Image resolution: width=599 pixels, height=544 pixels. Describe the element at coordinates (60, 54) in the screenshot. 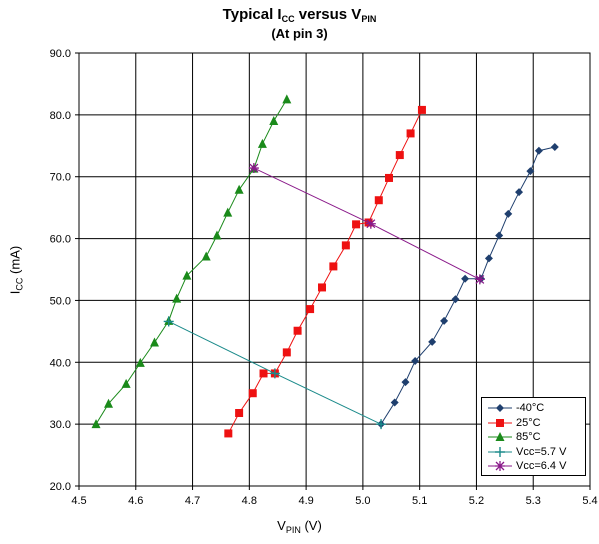

I see `y-tick-label: 90.0` at that location.